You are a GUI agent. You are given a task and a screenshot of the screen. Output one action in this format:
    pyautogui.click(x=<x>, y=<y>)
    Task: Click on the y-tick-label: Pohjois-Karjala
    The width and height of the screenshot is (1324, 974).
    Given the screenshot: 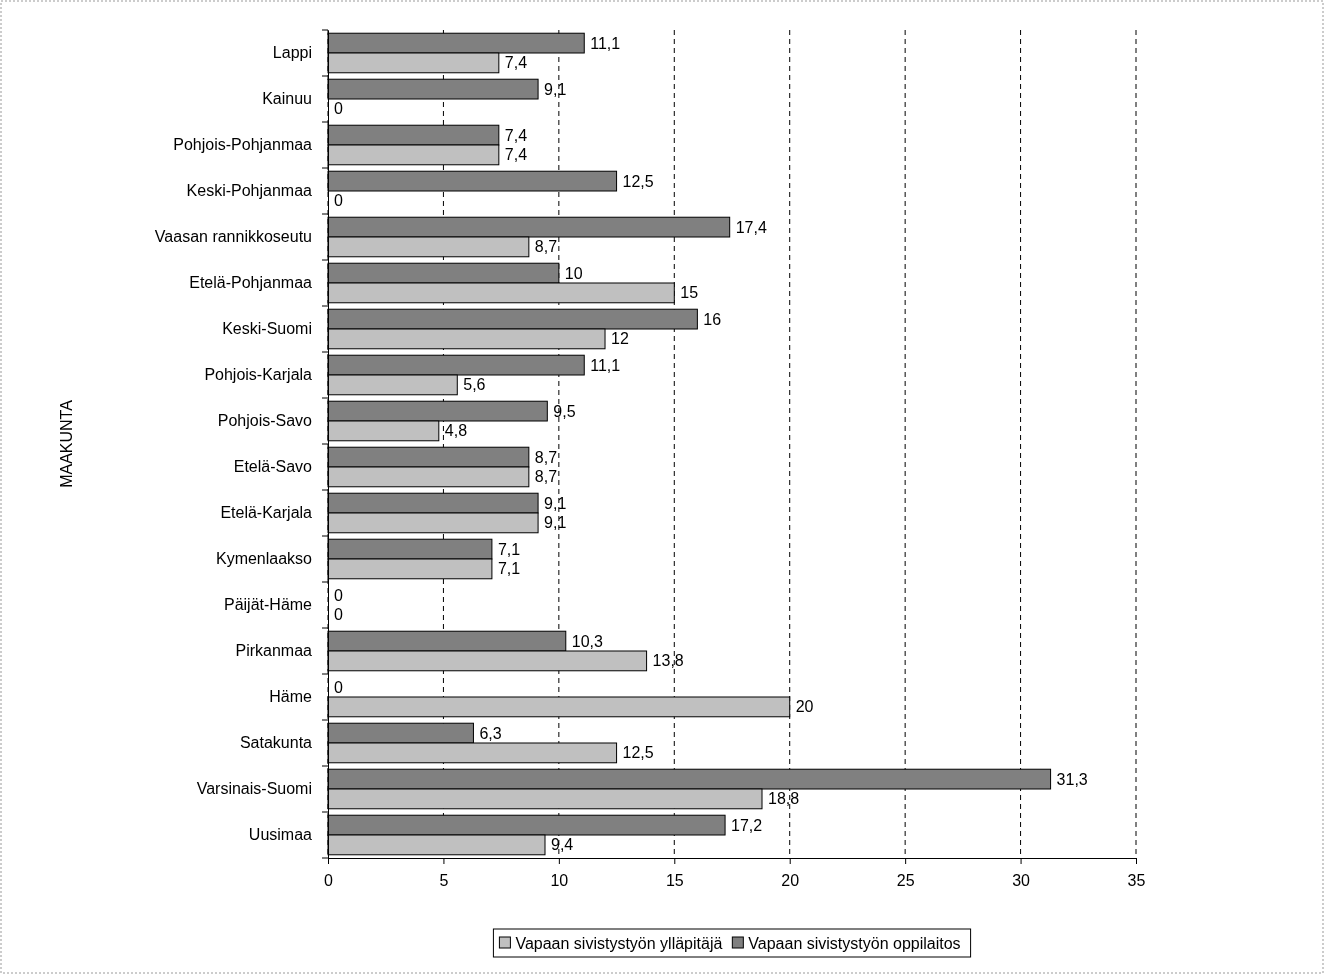 What is the action you would take?
    pyautogui.click(x=258, y=375)
    